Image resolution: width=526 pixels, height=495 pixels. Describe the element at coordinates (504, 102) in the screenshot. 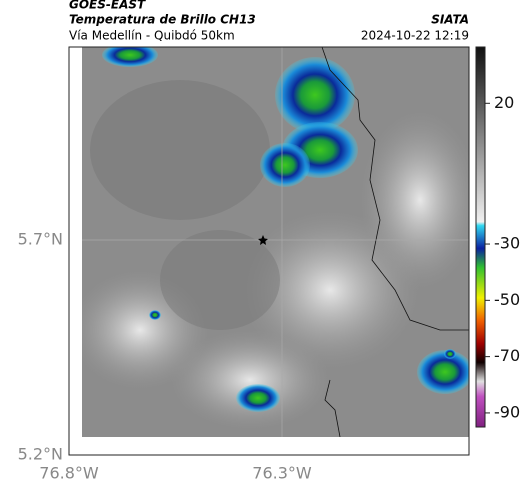

I see `colorbar-tick-label: 20` at that location.